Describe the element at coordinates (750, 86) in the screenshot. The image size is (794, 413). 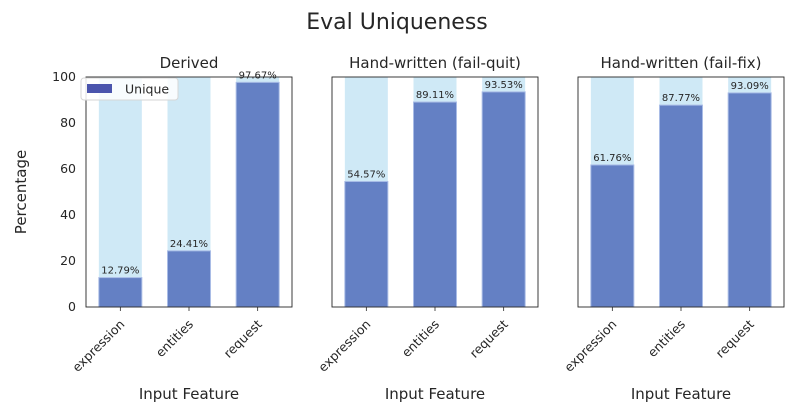
I see `data-label: 93.09%` at that location.